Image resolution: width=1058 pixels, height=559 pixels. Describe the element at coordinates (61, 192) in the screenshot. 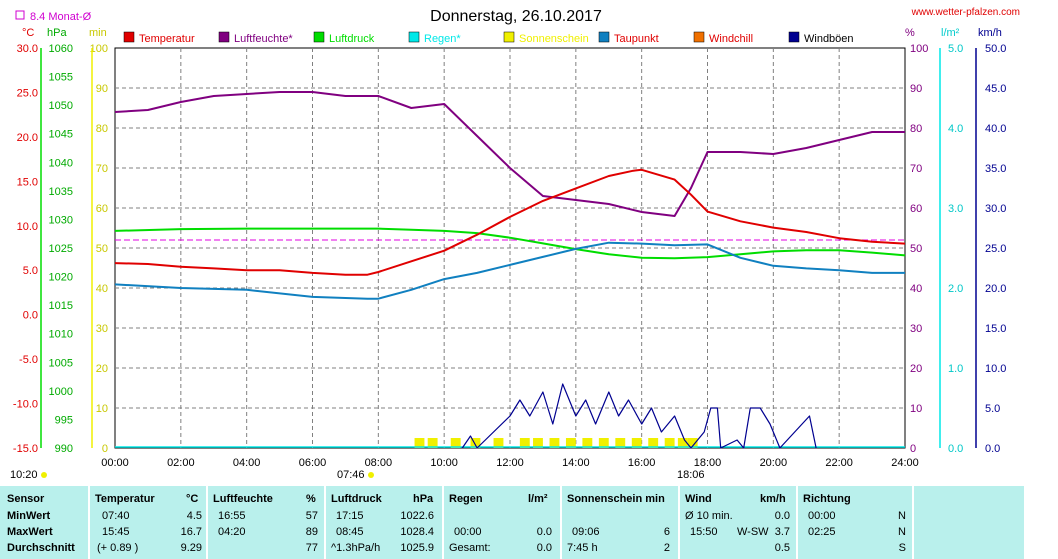

I see `pressure-tick-label: 1035` at that location.